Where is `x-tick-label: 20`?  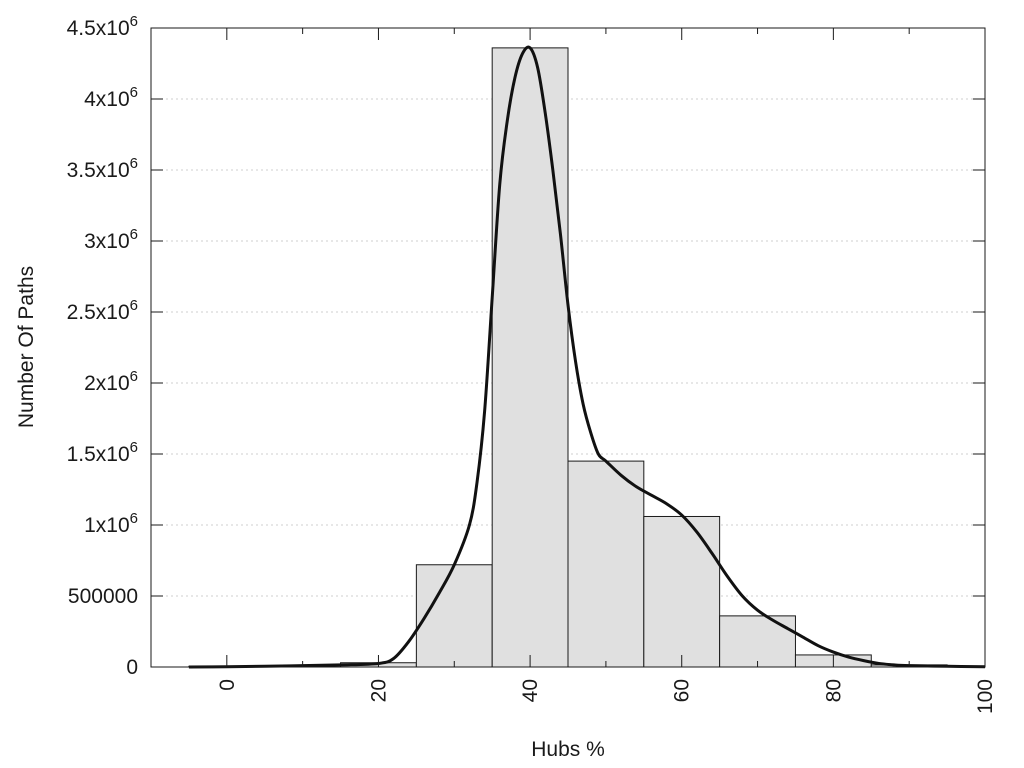 x-tick-label: 20 is located at coordinates (378, 690).